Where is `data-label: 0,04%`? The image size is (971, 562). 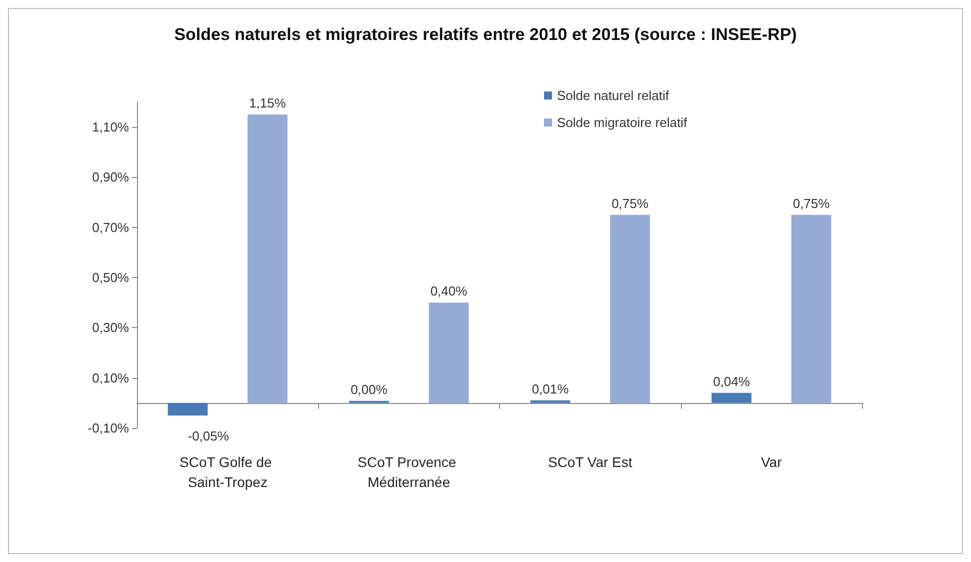
data-label: 0,04% is located at coordinates (731, 381).